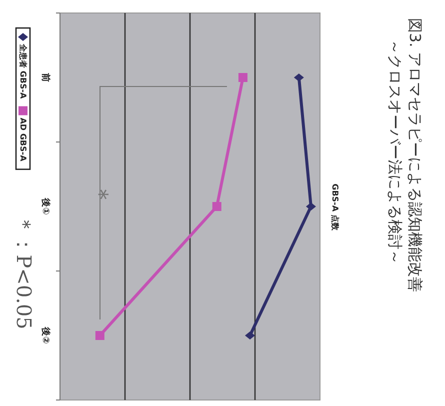  Describe the element at coordinates (395, 152) in the screenshot. I see `text: ～クロスオーバー法による検討～` at that location.